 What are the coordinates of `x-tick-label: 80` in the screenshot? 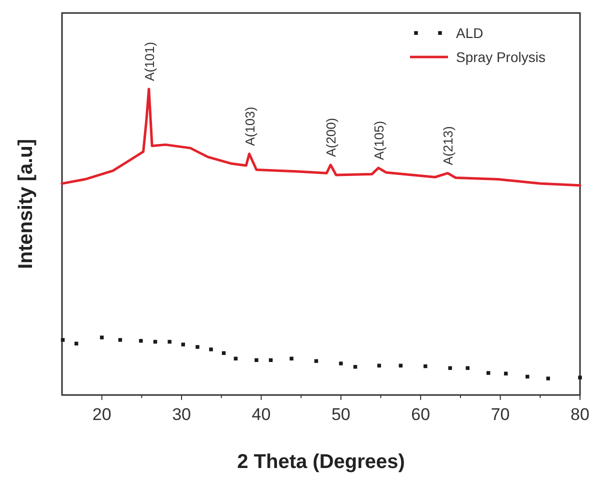 It's located at (580, 414).